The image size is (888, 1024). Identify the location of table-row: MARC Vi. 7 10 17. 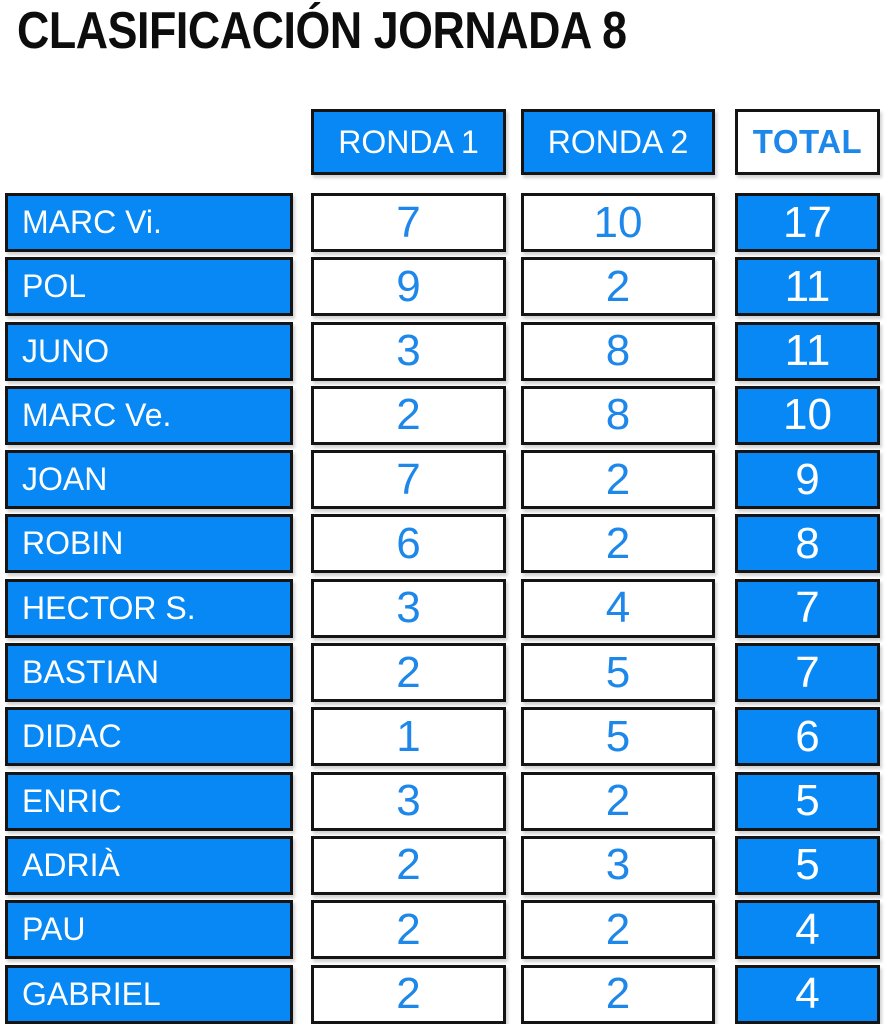
(442, 222).